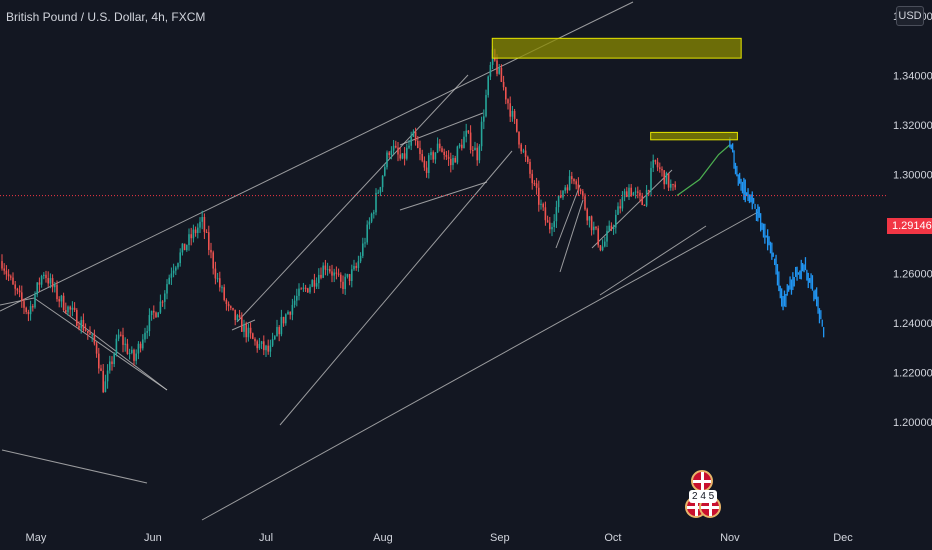 This screenshot has width=932, height=550. What do you see at coordinates (440, 538) in the screenshot?
I see `time-axis: May Jun Jul Aug Sep Oct Nov Dec` at bounding box center [440, 538].